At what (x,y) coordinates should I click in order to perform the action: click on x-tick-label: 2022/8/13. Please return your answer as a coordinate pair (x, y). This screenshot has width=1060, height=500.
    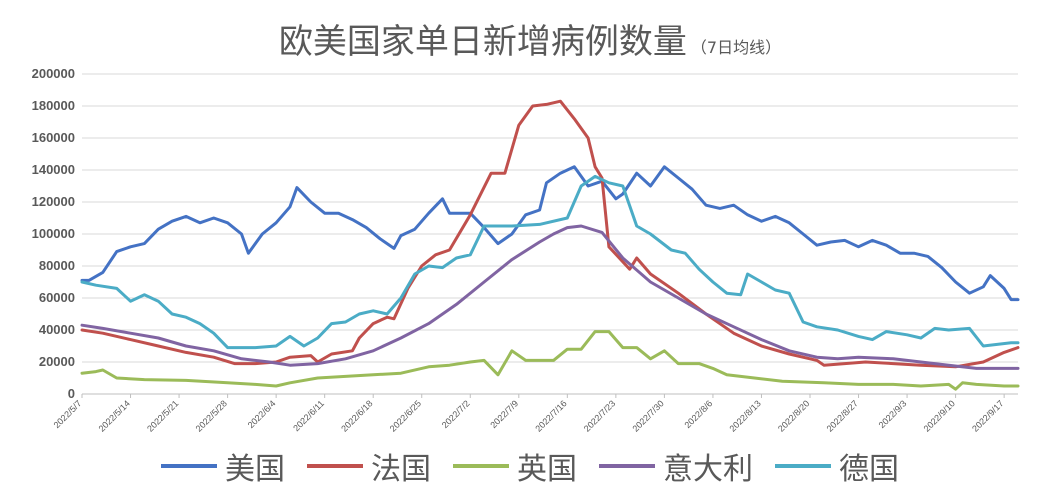
    Looking at the image, I should click on (744, 415).